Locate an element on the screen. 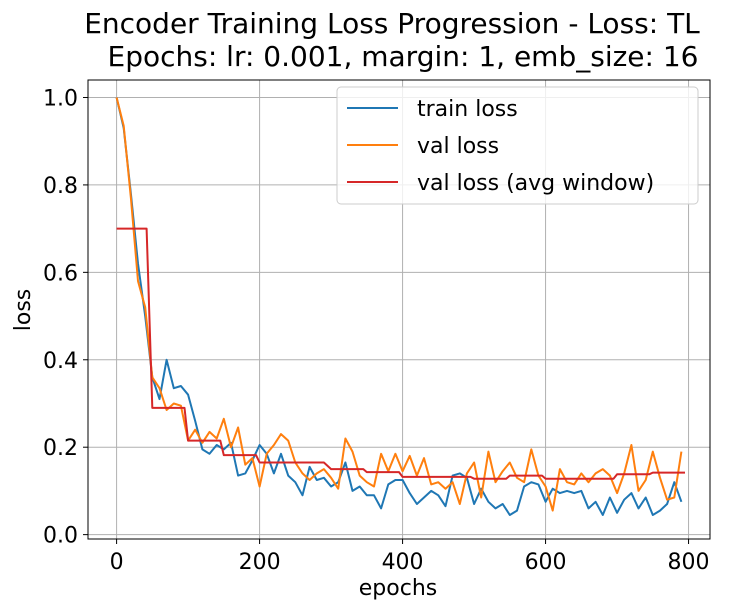  x-tick-label: 400 is located at coordinates (403, 562).